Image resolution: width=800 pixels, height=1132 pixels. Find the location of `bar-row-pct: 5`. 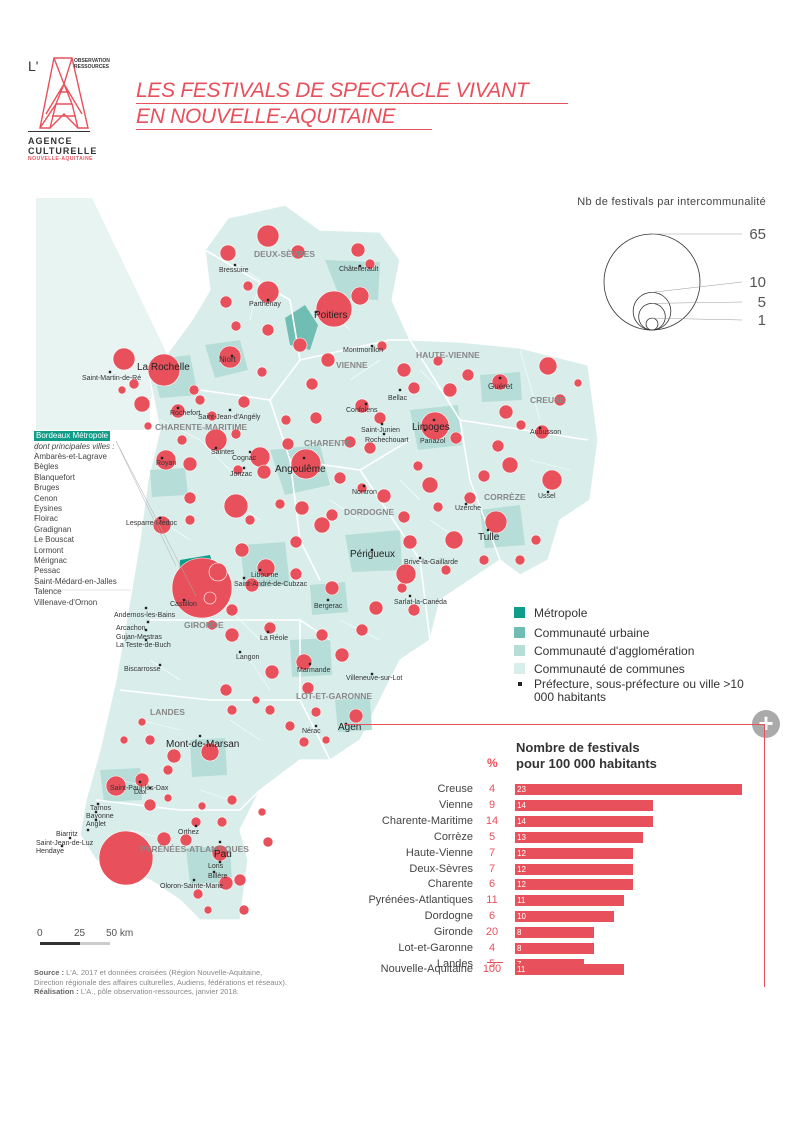

bar-row-pct: 5 is located at coordinates (492, 963).